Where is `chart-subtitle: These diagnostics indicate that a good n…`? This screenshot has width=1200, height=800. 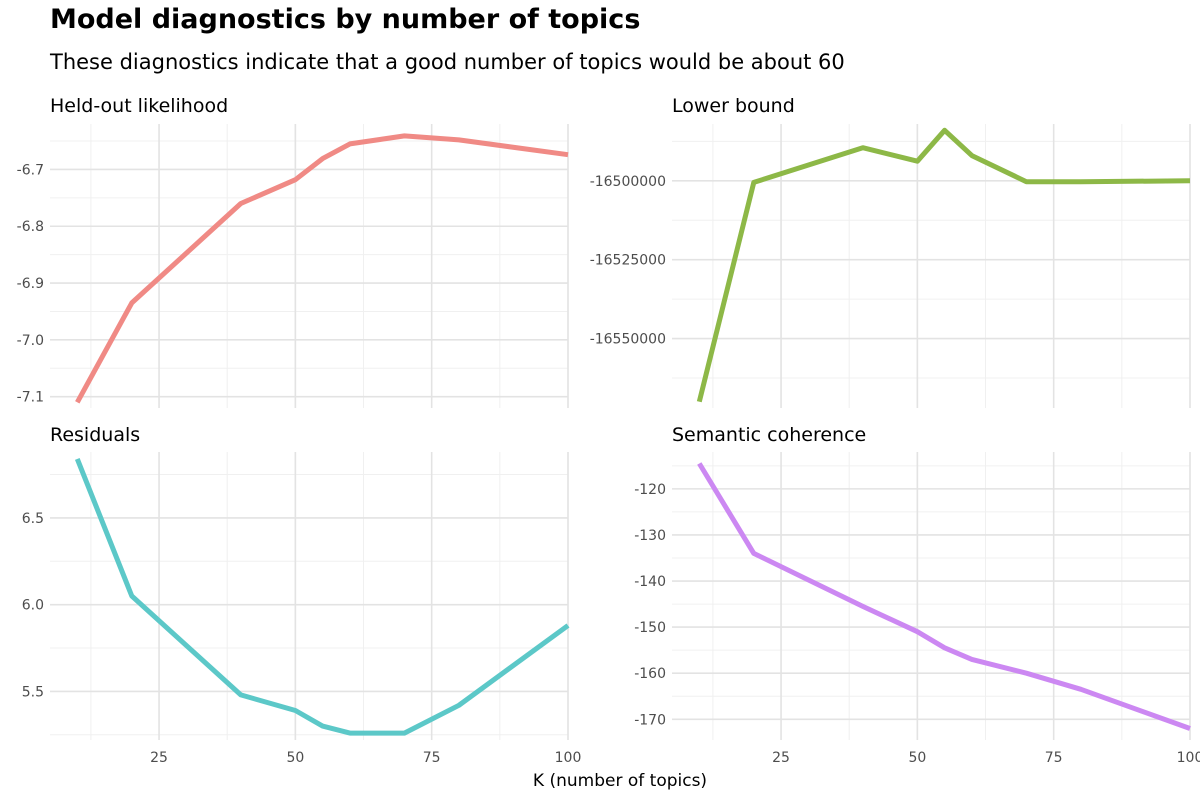
chart-subtitle: These diagnostics indicate that a good n… is located at coordinates (447, 62).